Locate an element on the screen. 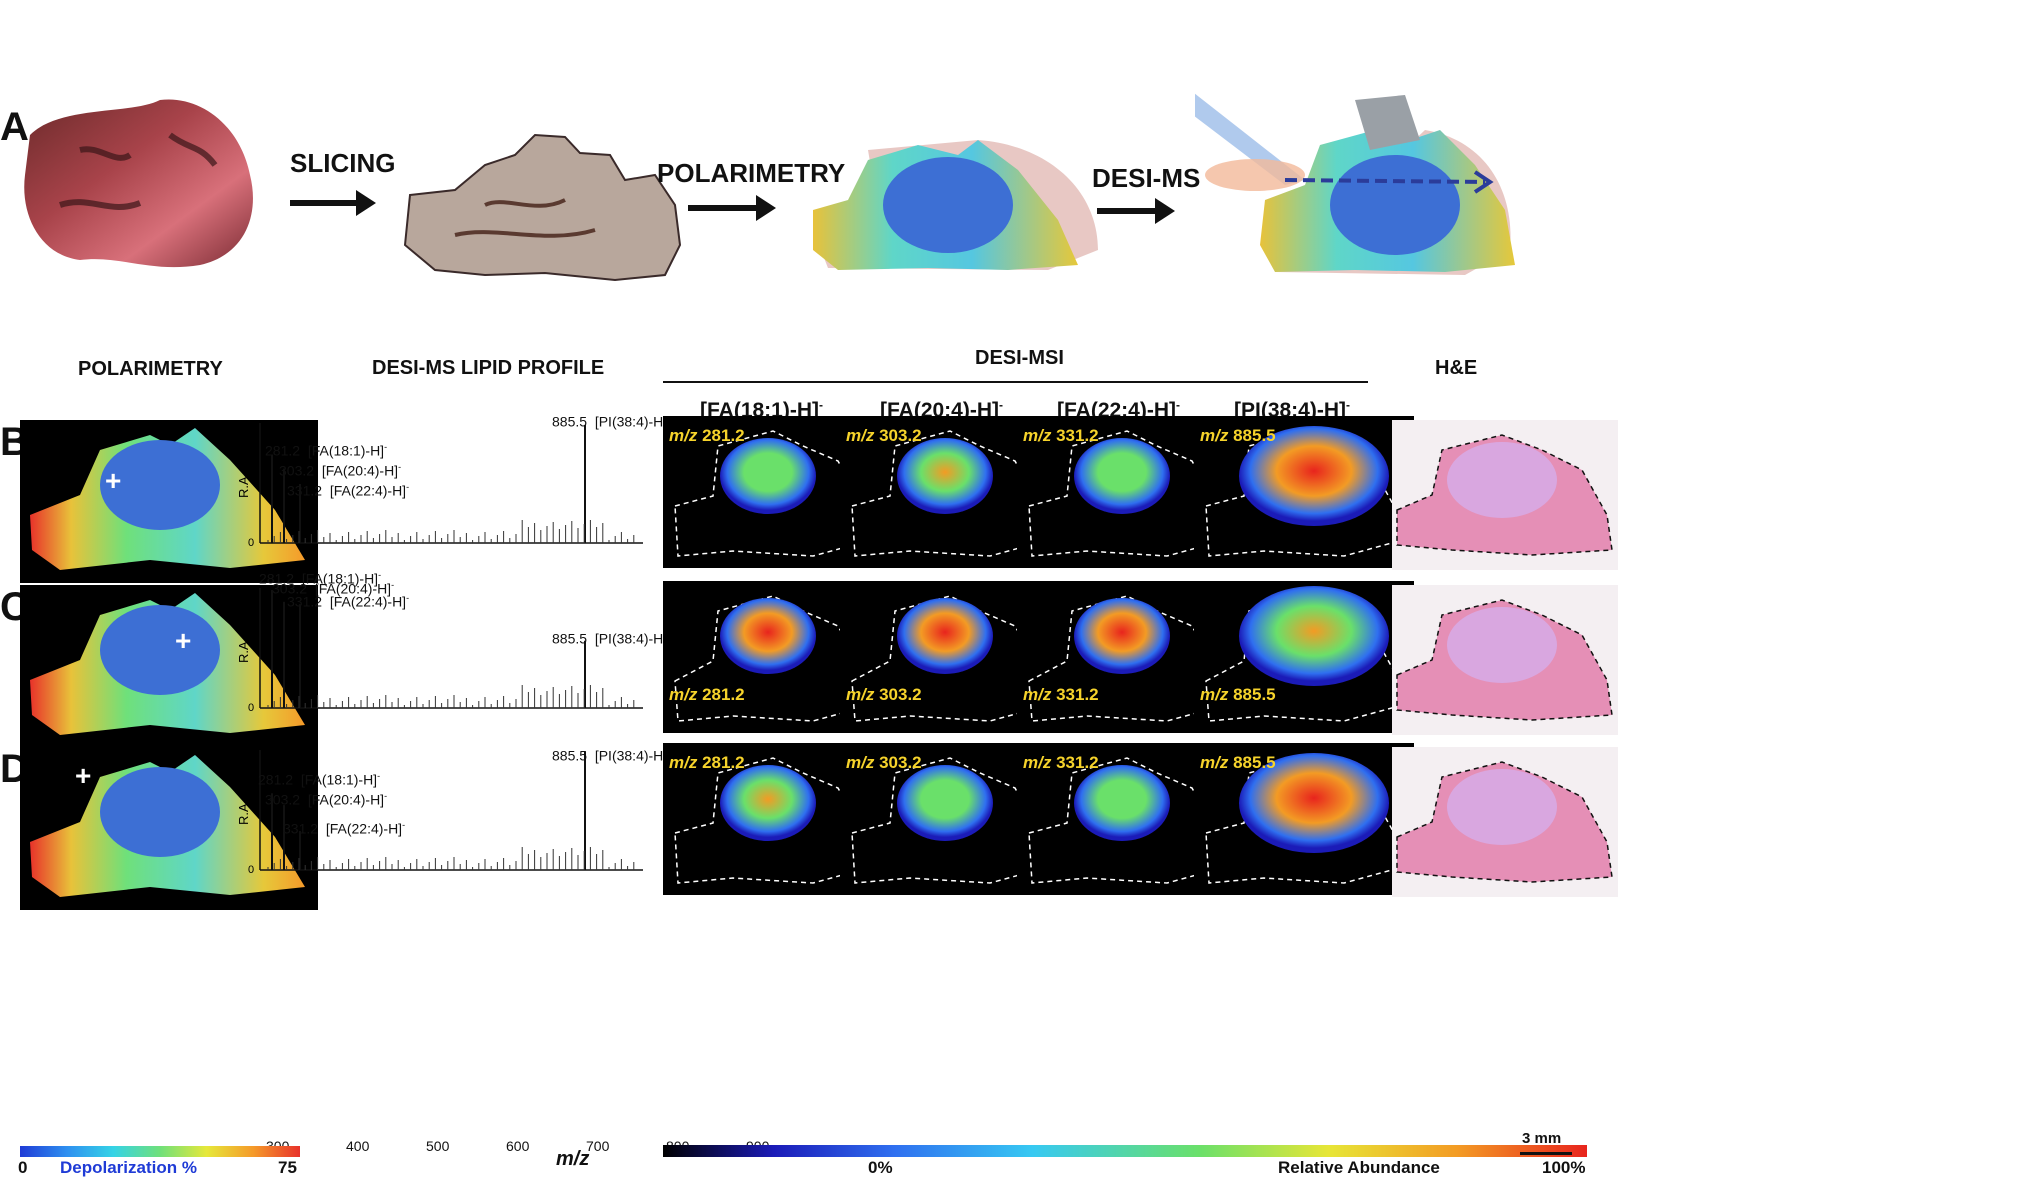 Image resolution: width=2032 pixels, height=1178 pixels. abund-max: 100% is located at coordinates (1564, 1167).